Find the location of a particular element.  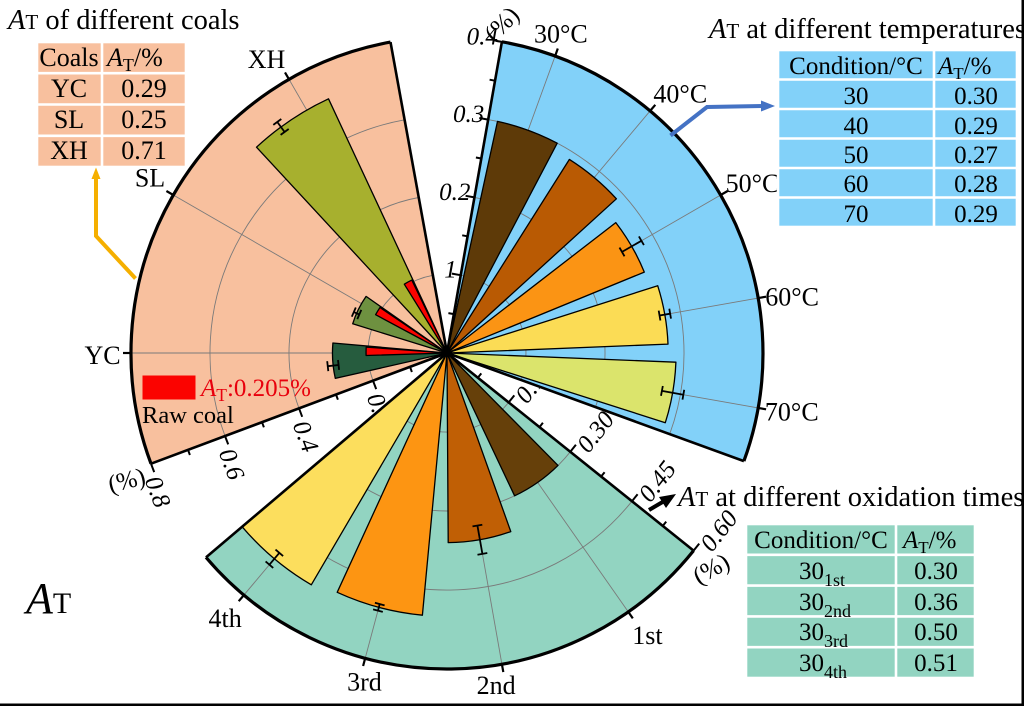

svg-text:AT at different oxidation time: AT at different oxidation times is located at coordinates (850, 497).